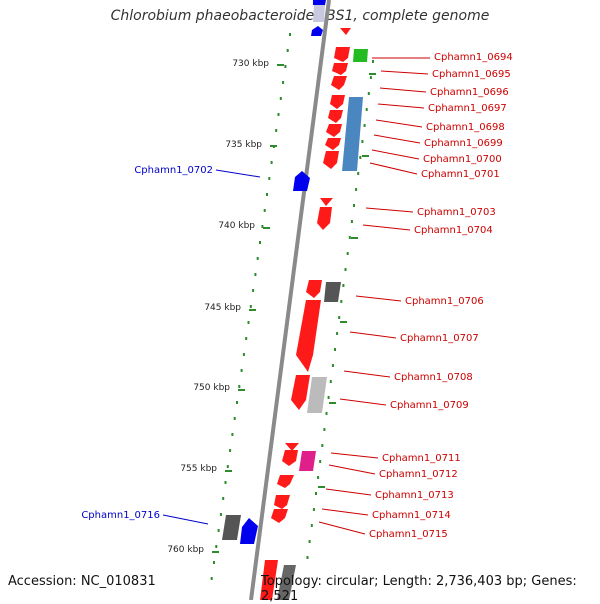 The width and height of the screenshot is (600, 604). Describe the element at coordinates (456, 212) in the screenshot. I see `gene-label-cphamn1-0703: Cphamn1_0703` at that location.